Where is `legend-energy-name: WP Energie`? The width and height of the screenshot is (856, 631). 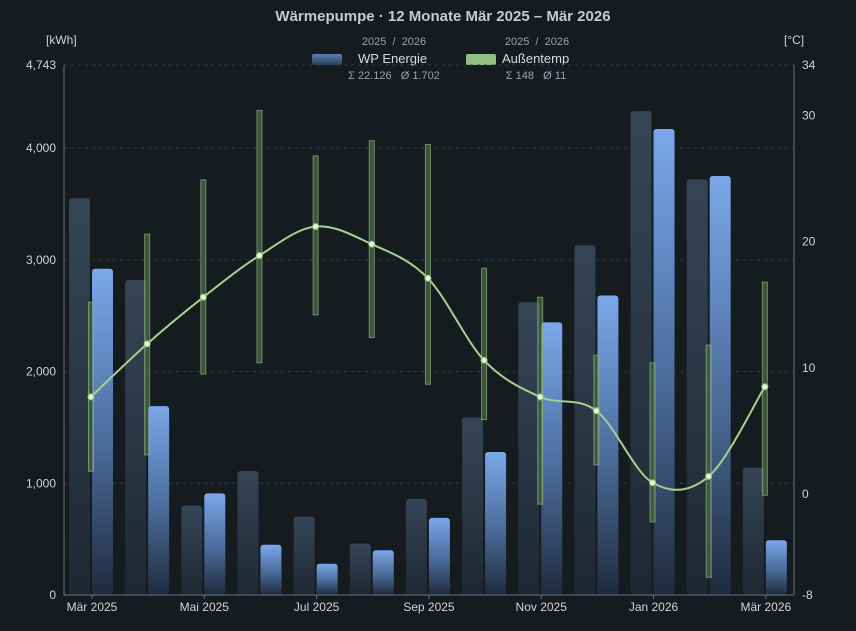 legend-energy-name: WP Energie is located at coordinates (392, 58).